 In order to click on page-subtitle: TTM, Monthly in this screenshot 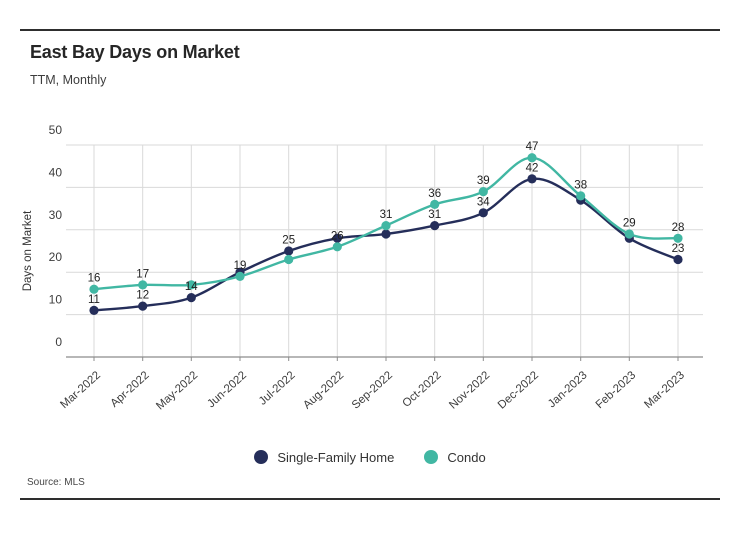, I will do `click(68, 80)`.